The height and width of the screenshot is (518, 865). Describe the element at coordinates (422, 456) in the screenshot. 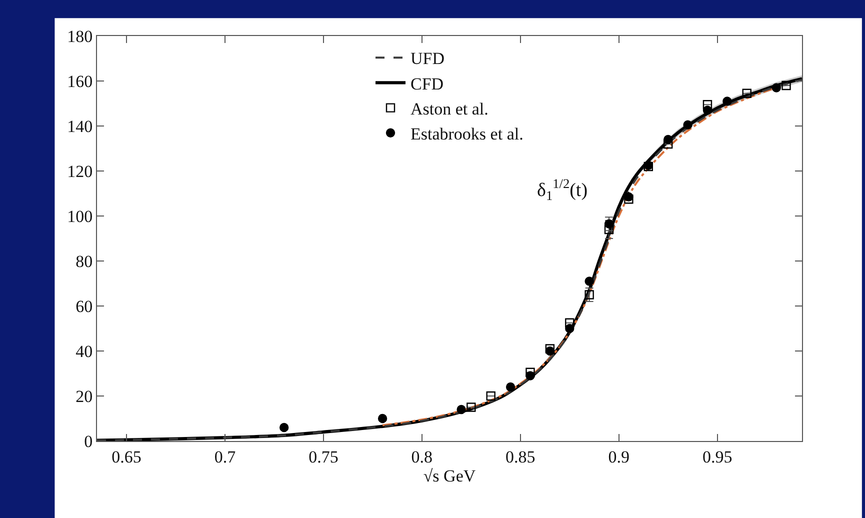

I see `x-tick-label: 0.8` at that location.